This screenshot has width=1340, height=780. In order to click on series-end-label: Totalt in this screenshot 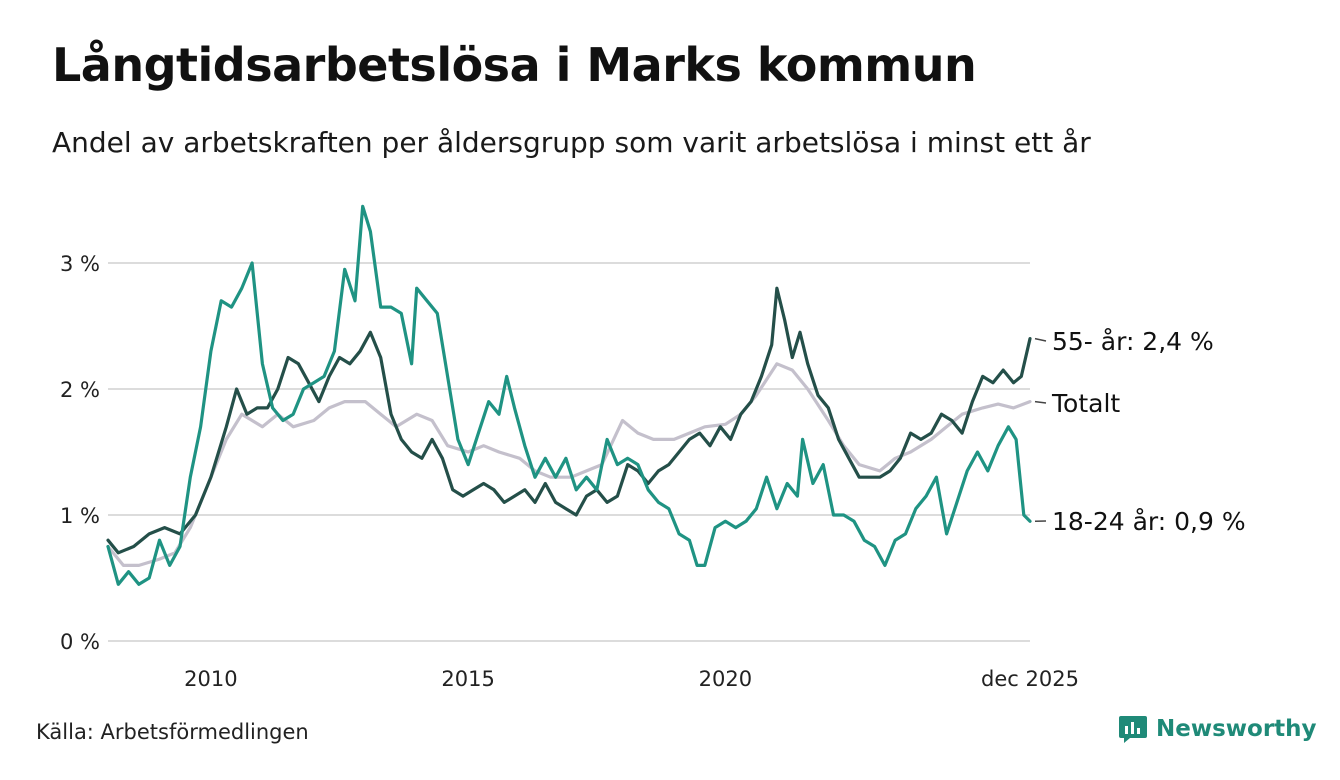, I will do `click(1085, 403)`.